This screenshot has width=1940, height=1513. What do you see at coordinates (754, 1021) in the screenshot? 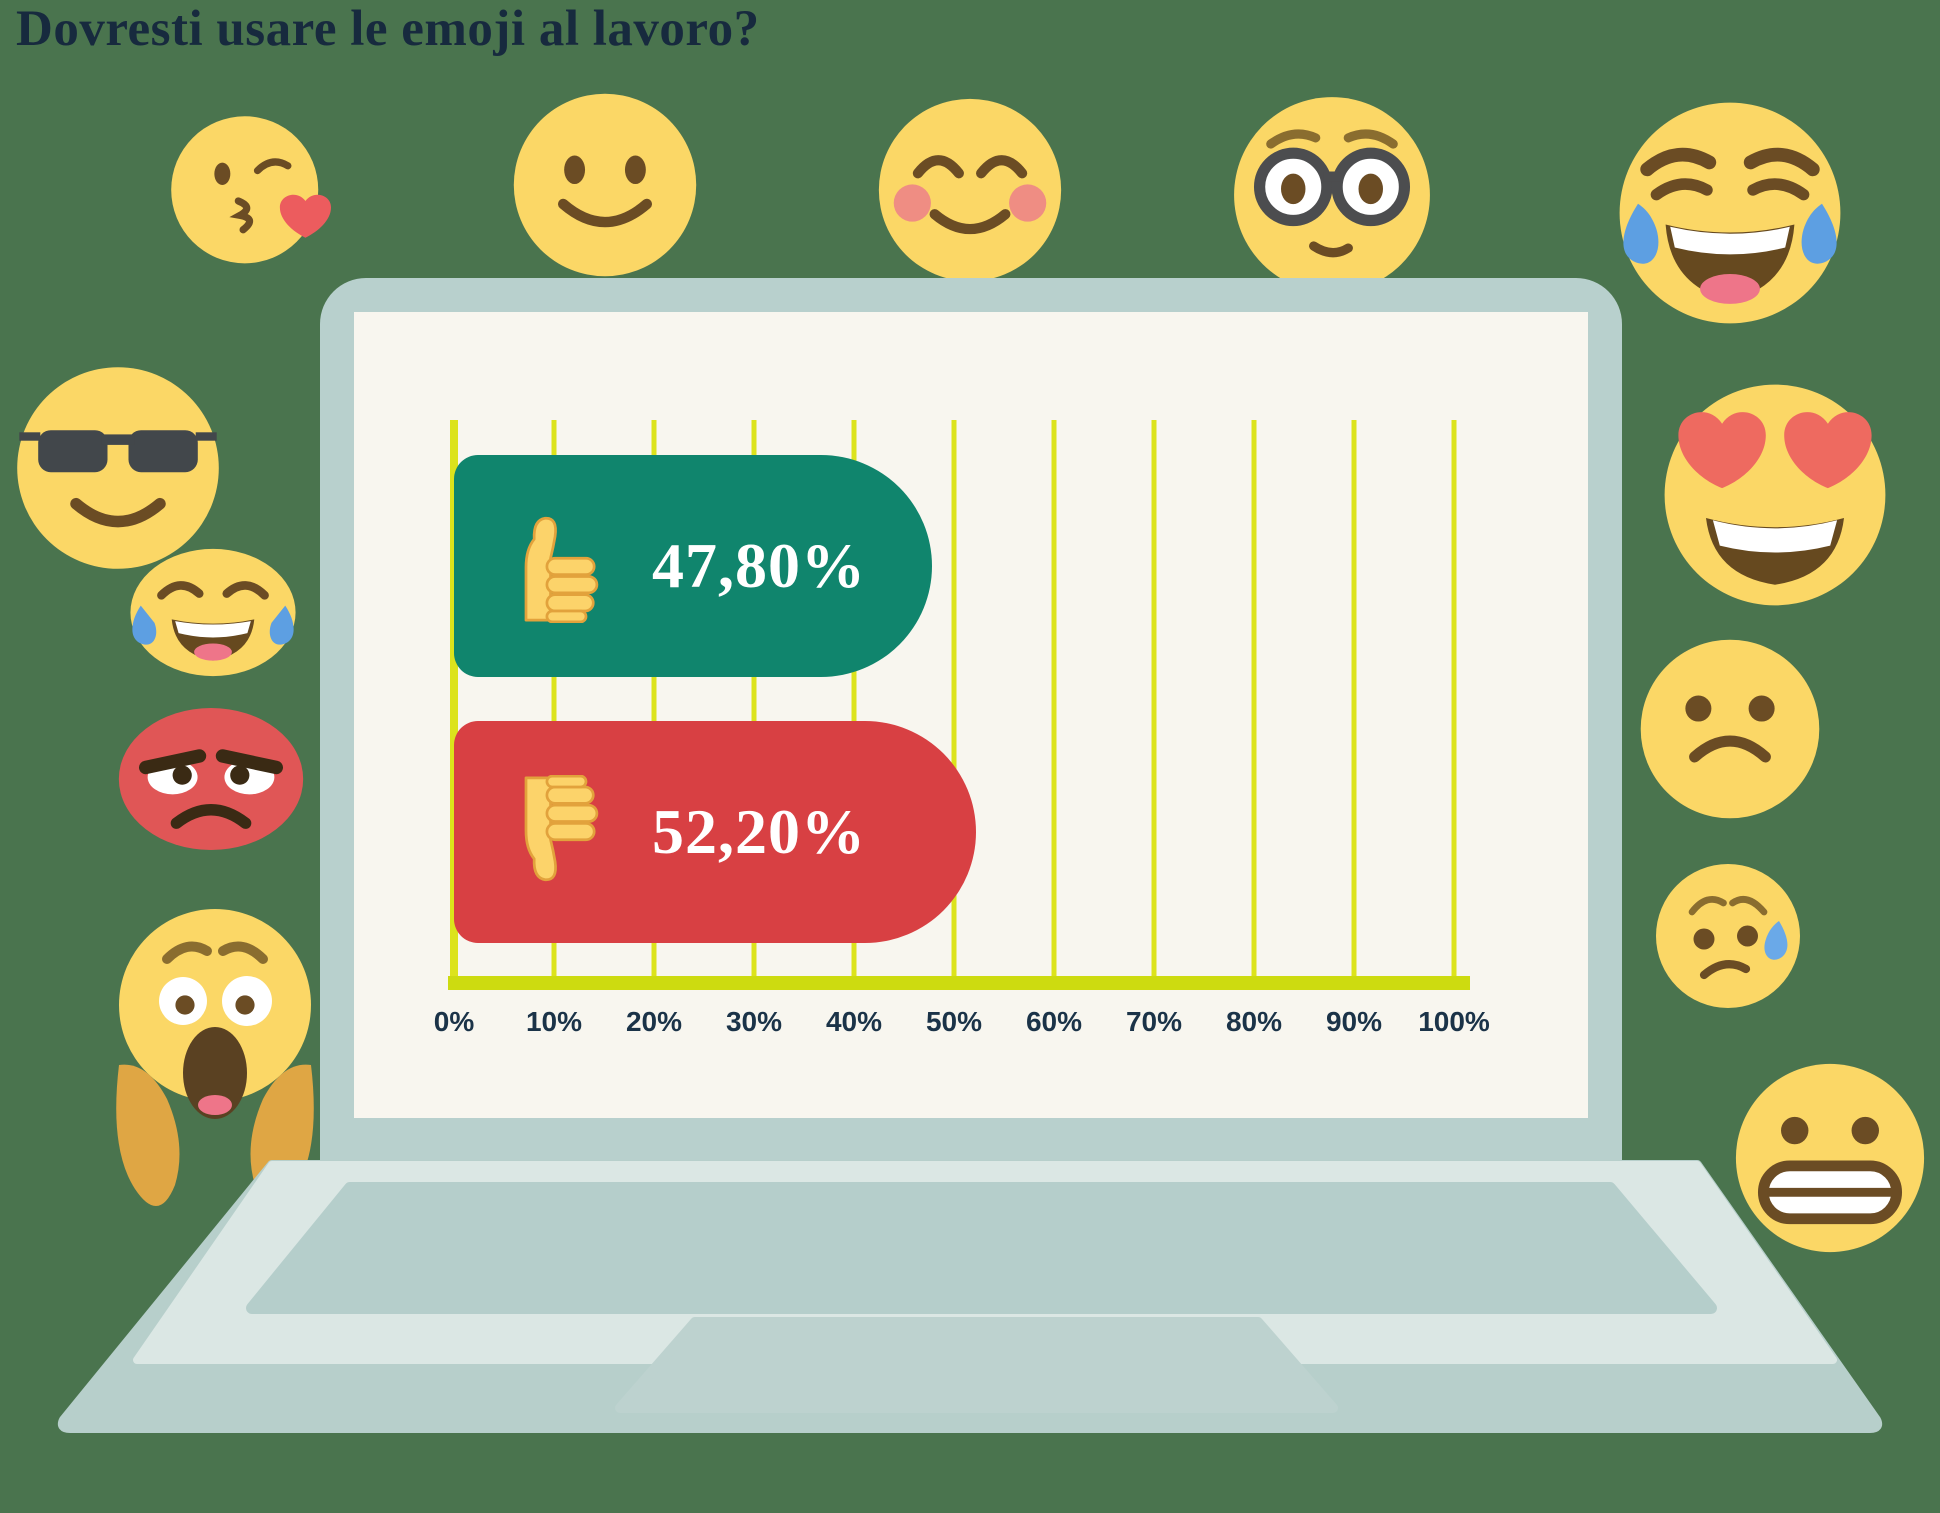
I see `x-tick-label: 30%` at bounding box center [754, 1021].